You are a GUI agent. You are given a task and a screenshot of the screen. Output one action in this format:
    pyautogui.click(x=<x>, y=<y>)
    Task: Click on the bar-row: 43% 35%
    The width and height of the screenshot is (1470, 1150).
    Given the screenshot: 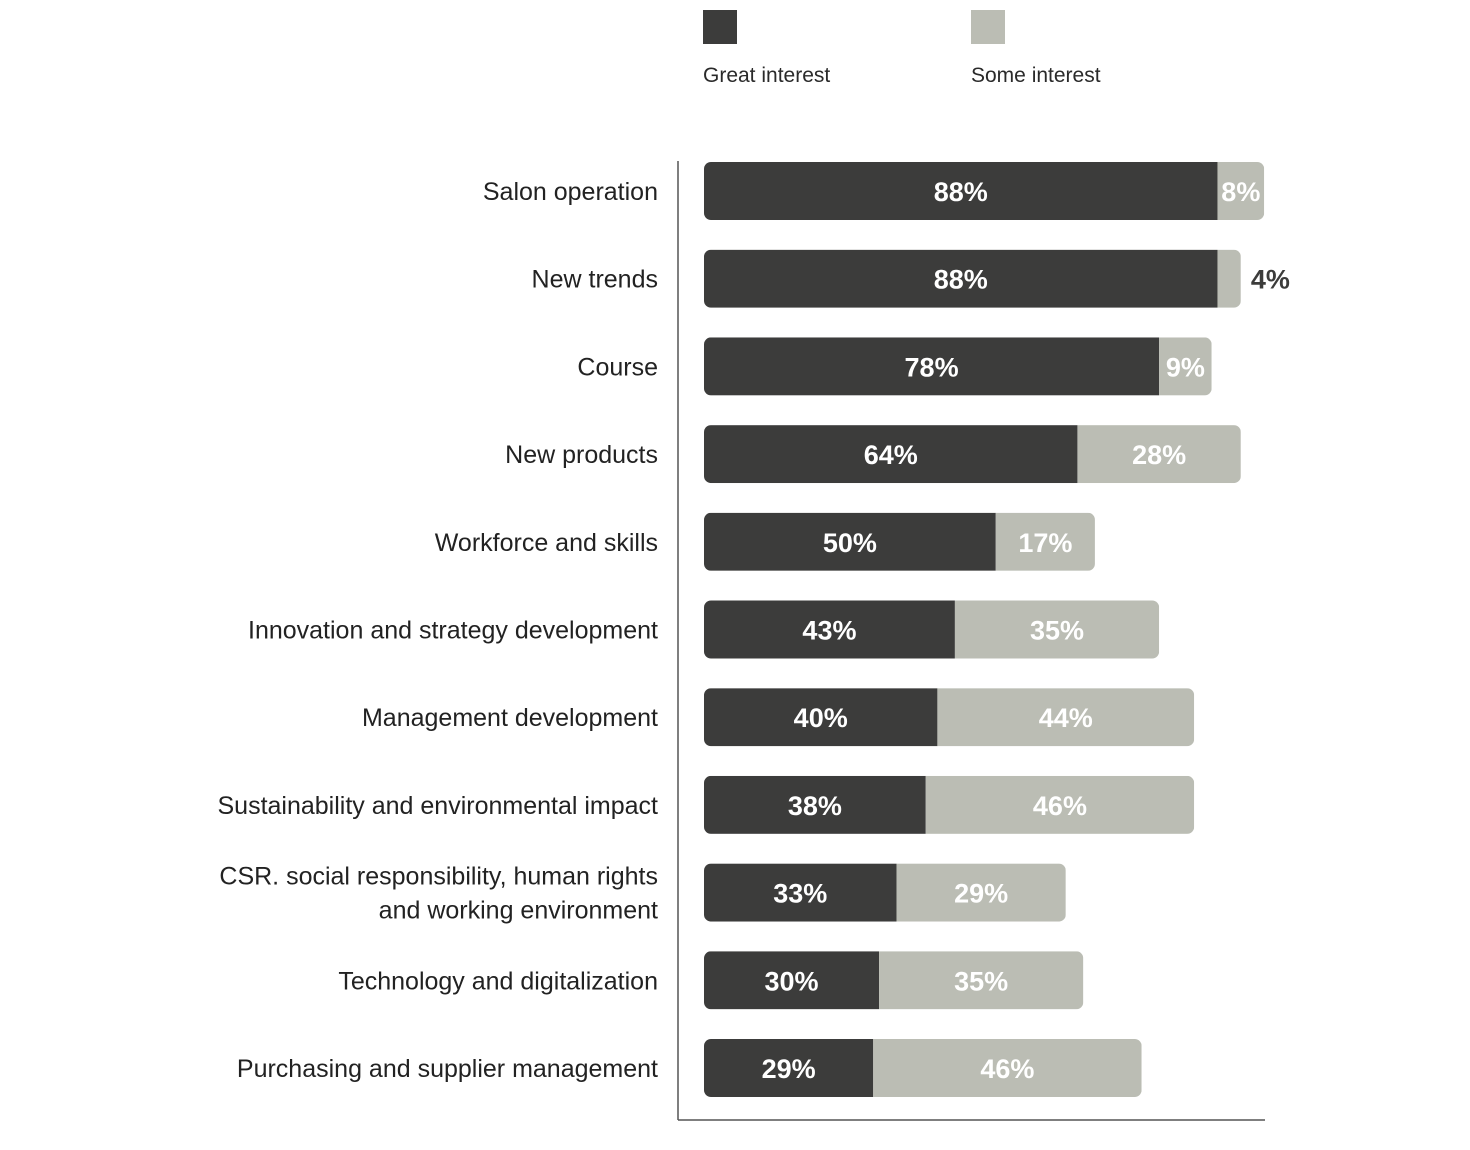 What is the action you would take?
    pyautogui.click(x=932, y=629)
    